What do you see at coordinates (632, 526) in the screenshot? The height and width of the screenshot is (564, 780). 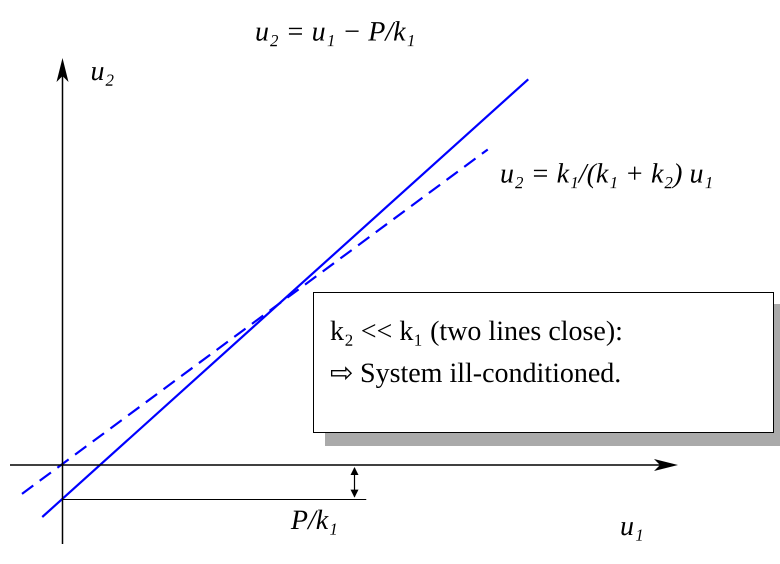 I see `x-axis-title: u₁` at bounding box center [632, 526].